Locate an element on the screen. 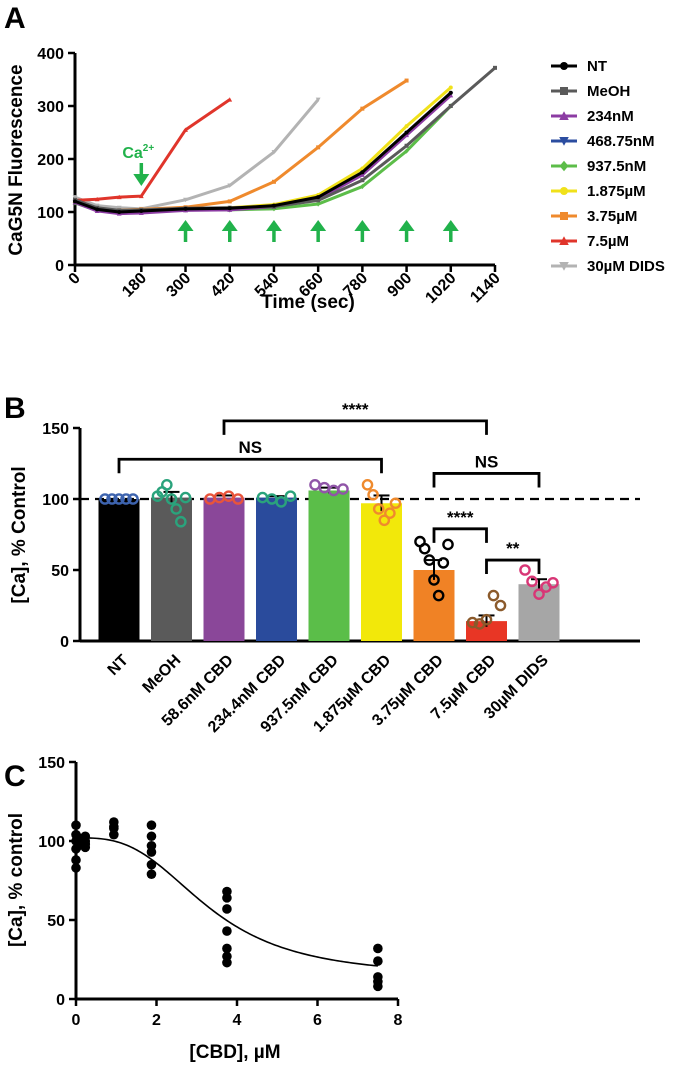  x-tick-label: 0 is located at coordinates (76, 1020).